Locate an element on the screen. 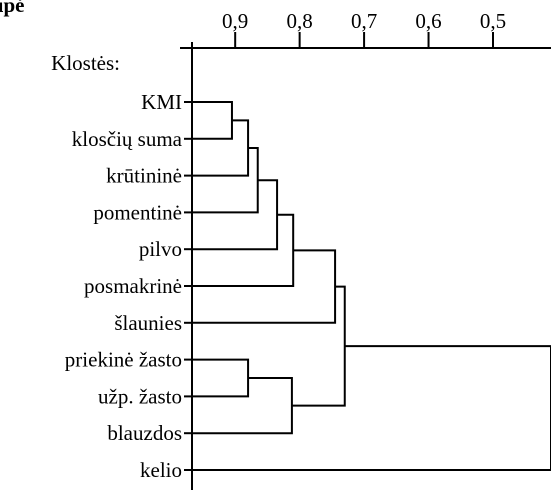 This screenshot has width=551, height=491. axis-tick-label: 0,5 is located at coordinates (493, 21).